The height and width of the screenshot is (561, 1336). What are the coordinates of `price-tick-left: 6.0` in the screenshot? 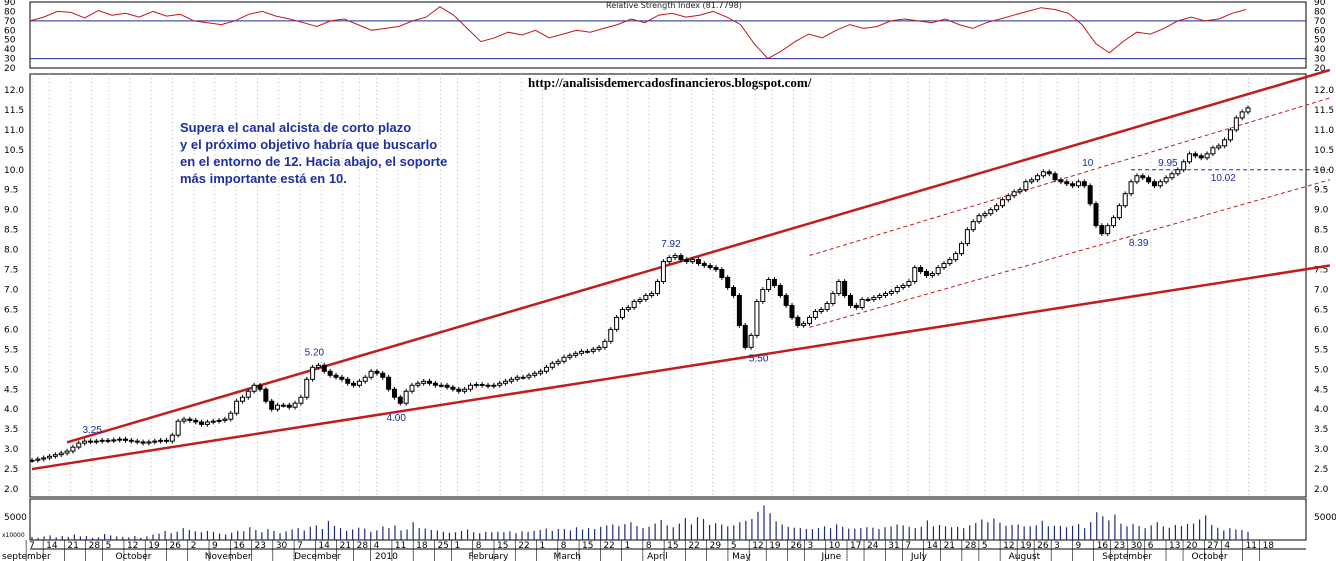 It's located at (11, 330).